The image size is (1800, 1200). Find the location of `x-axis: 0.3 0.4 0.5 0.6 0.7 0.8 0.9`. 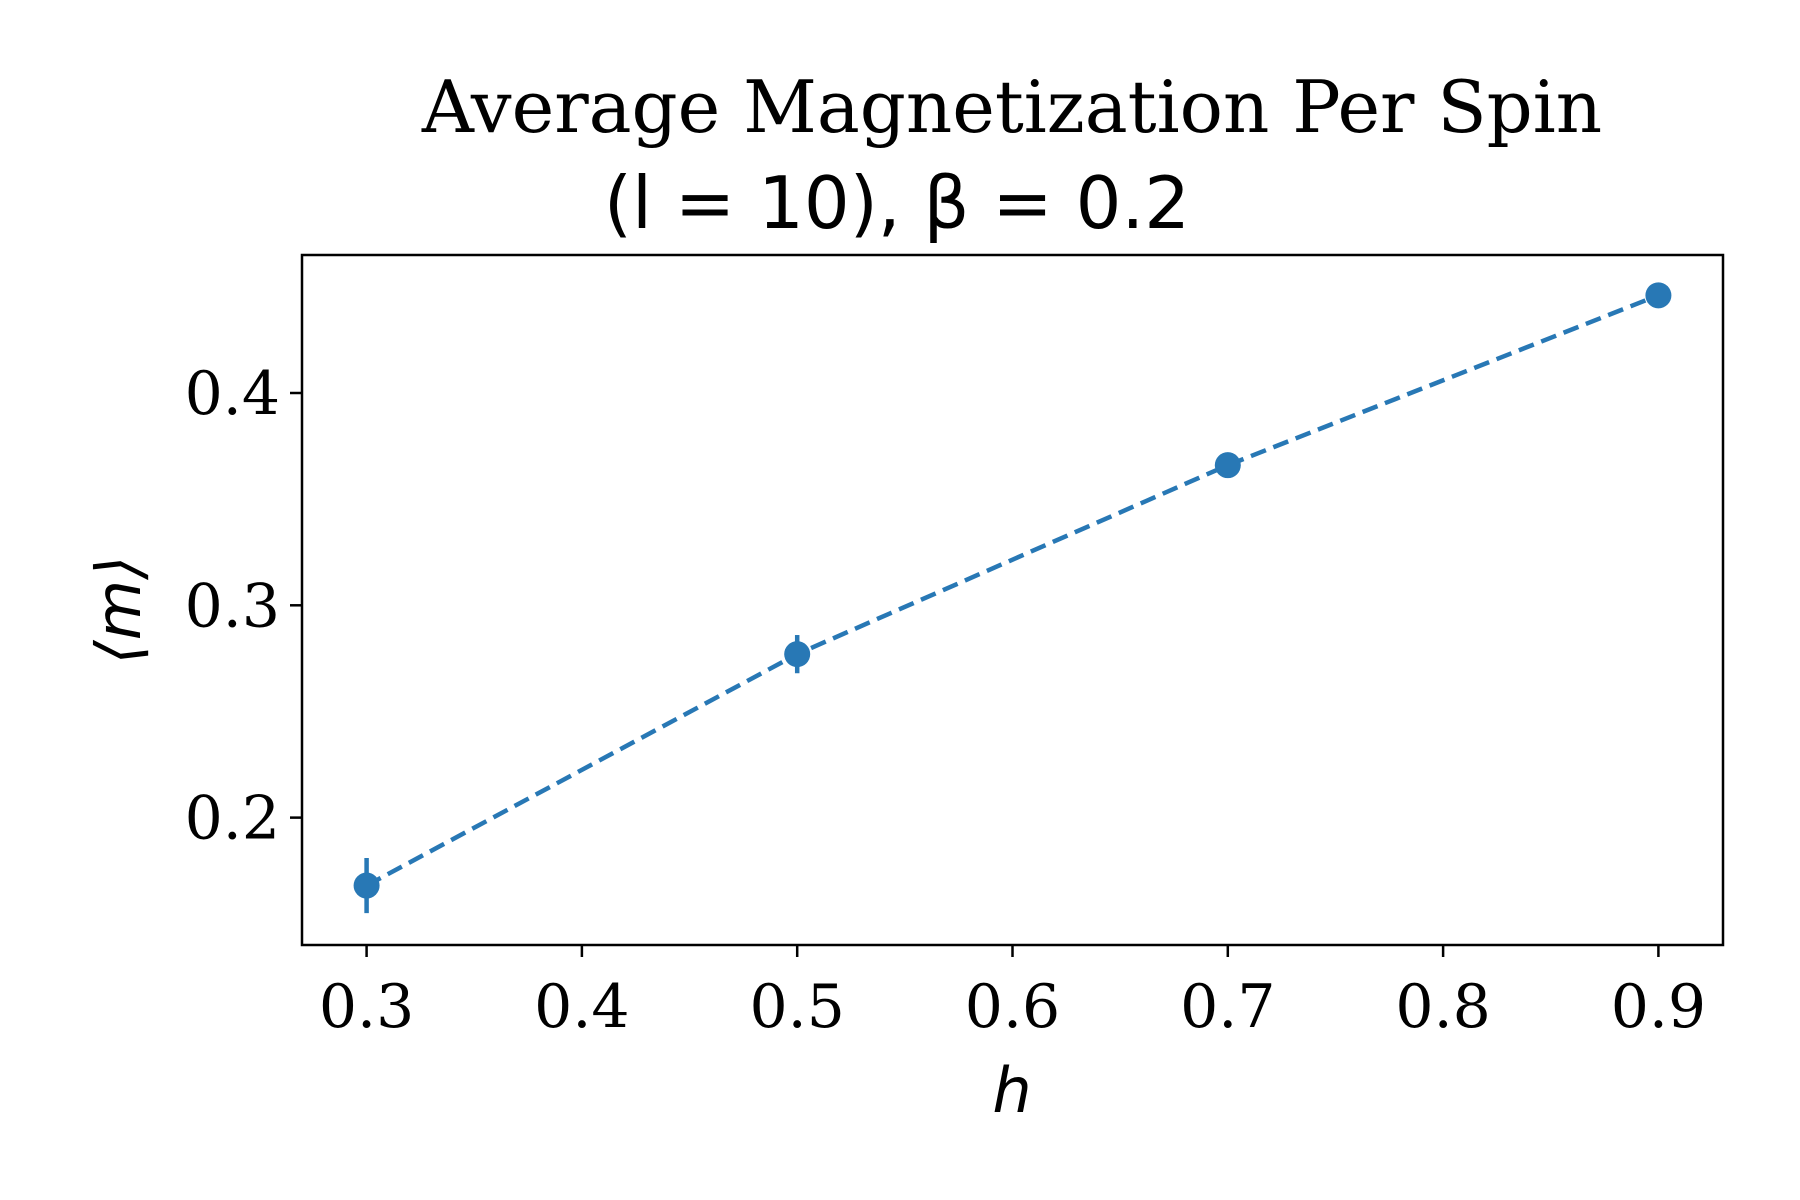

x-axis: 0.3 0.4 0.5 0.6 0.7 0.8 0.9 is located at coordinates (1012, 993).